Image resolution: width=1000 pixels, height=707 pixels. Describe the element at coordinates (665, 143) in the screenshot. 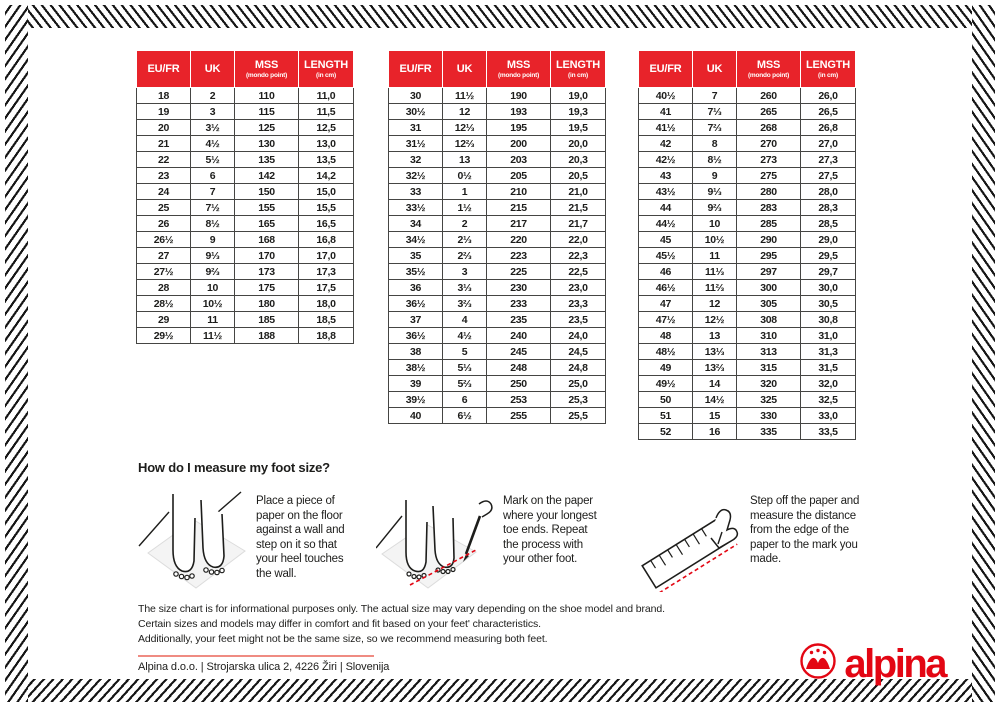

I see `size-cell: 42` at that location.